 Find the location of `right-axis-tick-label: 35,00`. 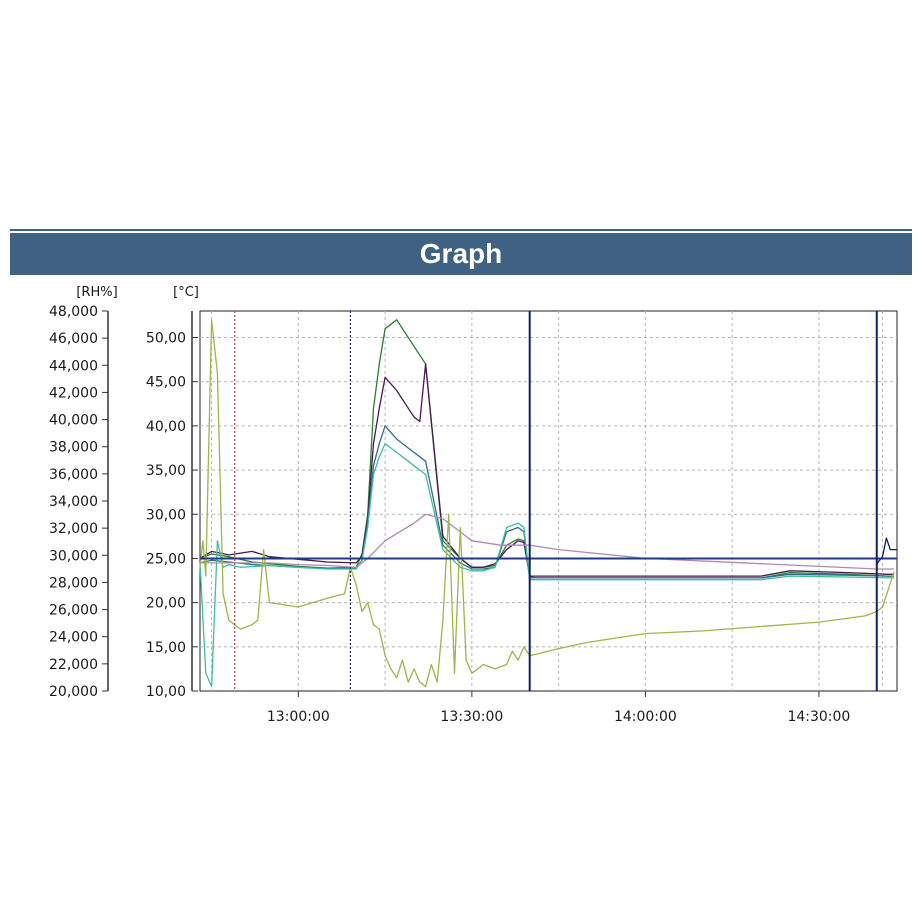

right-axis-tick-label: 35,00 is located at coordinates (166, 471).